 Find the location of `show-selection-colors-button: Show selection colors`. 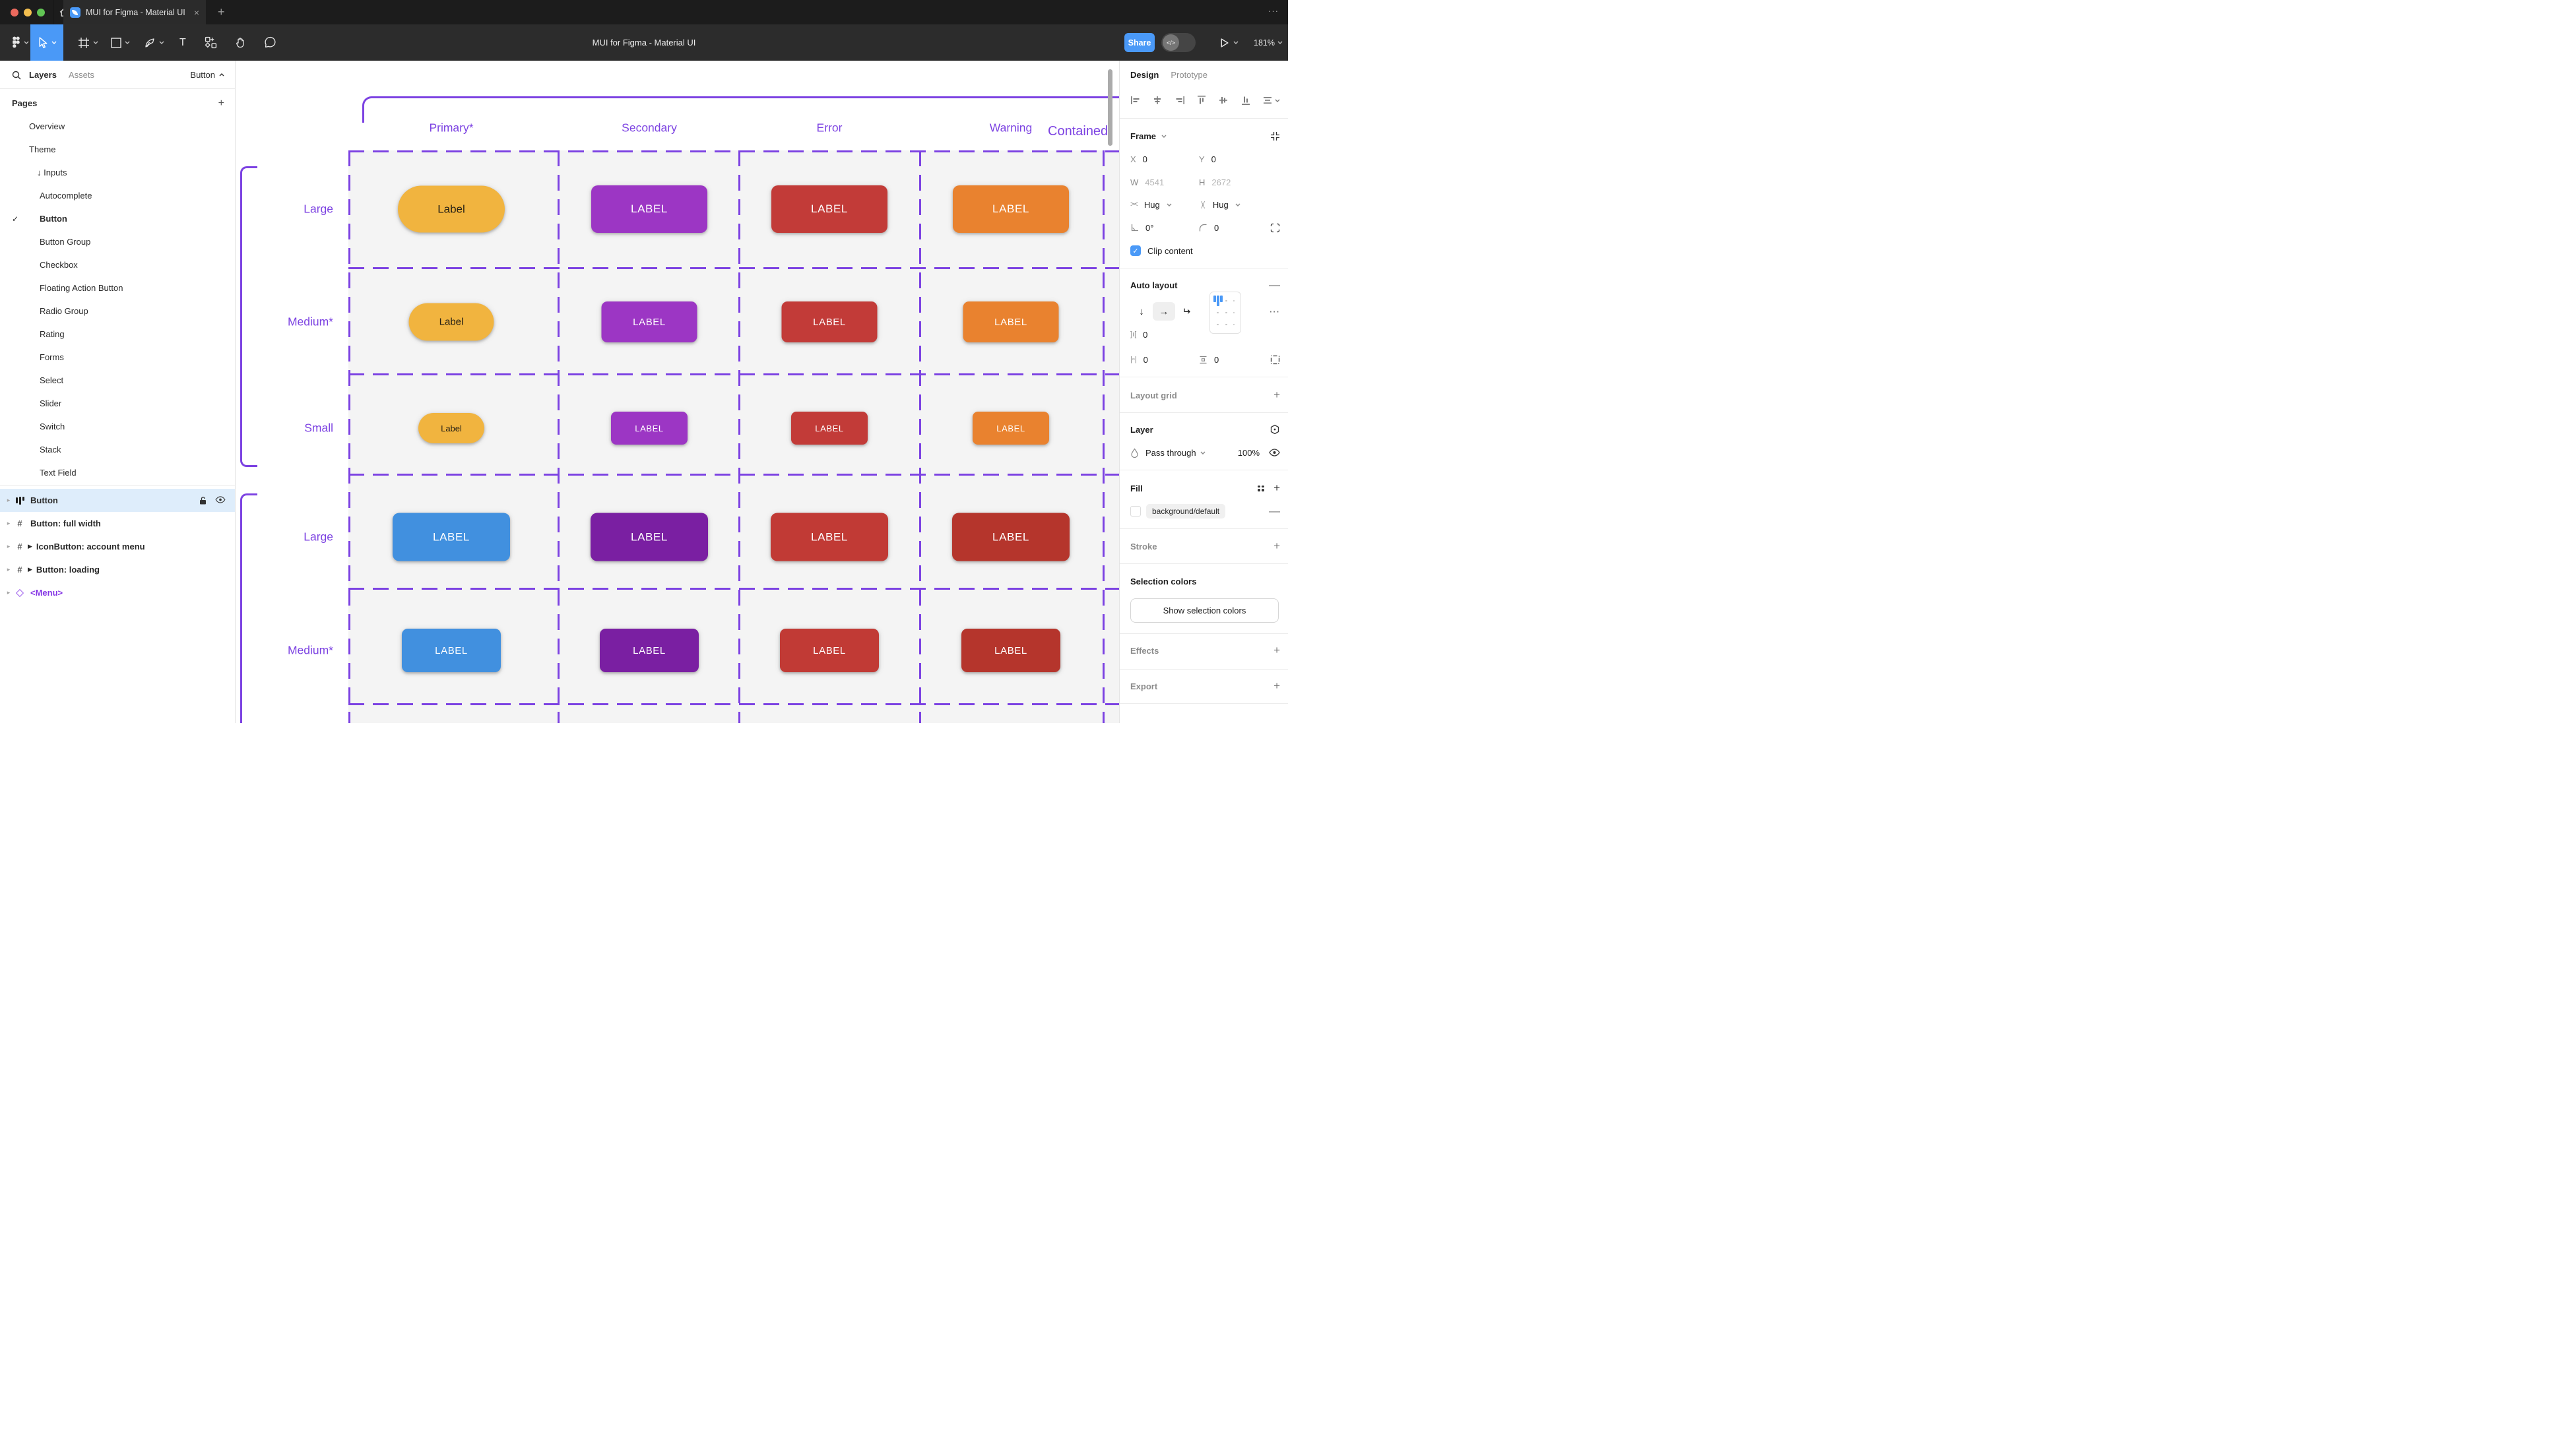

show-selection-colors-button: Show selection colors is located at coordinates (1204, 610).